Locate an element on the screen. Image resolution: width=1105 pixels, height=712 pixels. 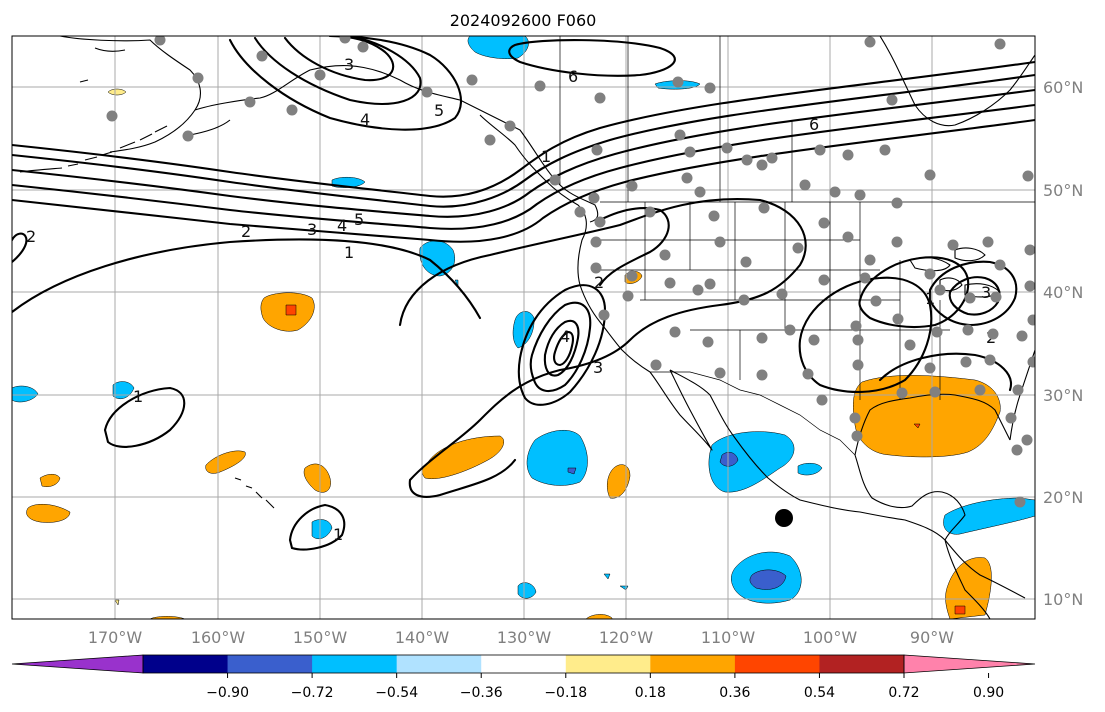
map-title: 2024092600 F060 is located at coordinates (523, 20).